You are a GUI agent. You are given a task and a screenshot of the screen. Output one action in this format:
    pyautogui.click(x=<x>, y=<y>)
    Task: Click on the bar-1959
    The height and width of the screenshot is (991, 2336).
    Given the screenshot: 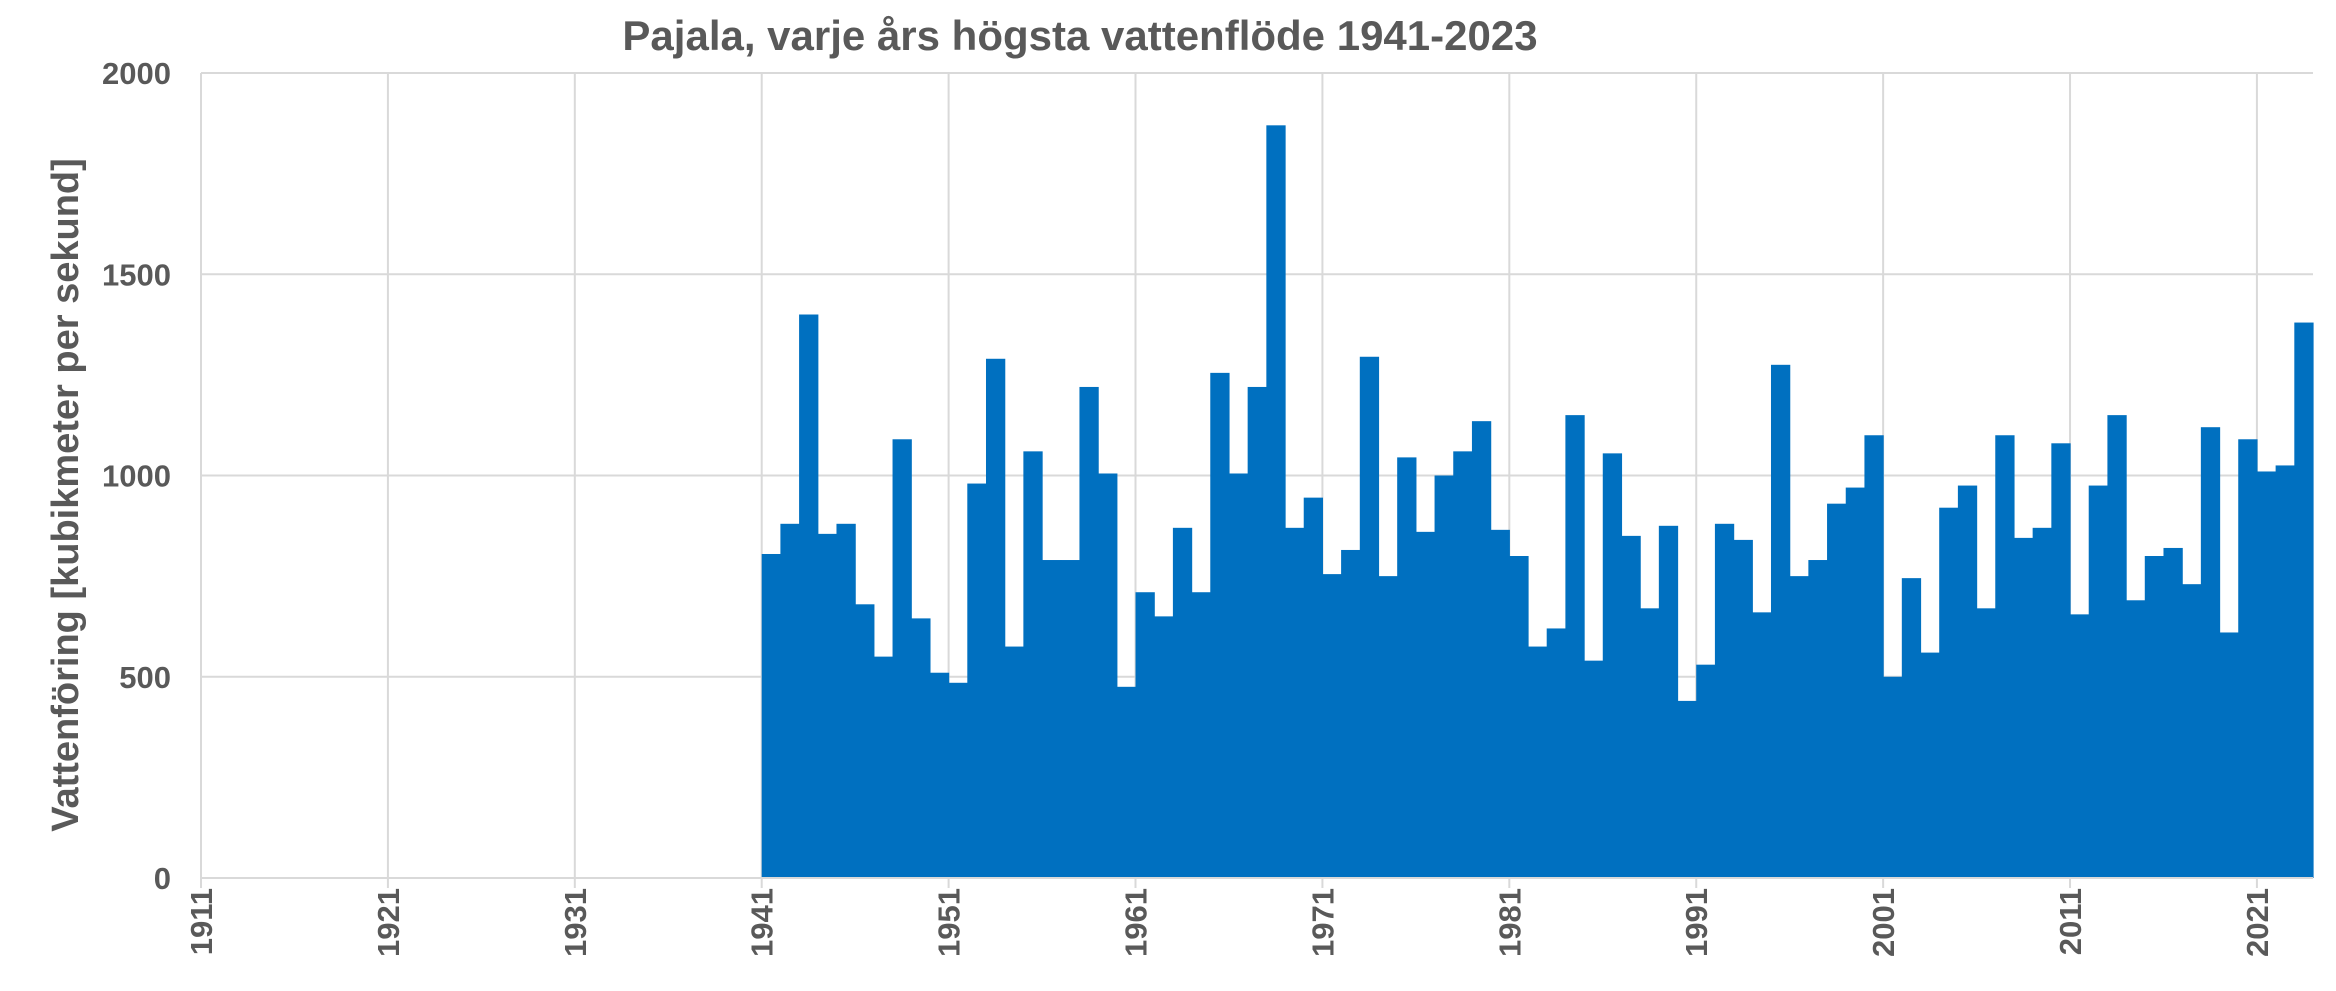 What is the action you would take?
    pyautogui.click(x=1108, y=675)
    